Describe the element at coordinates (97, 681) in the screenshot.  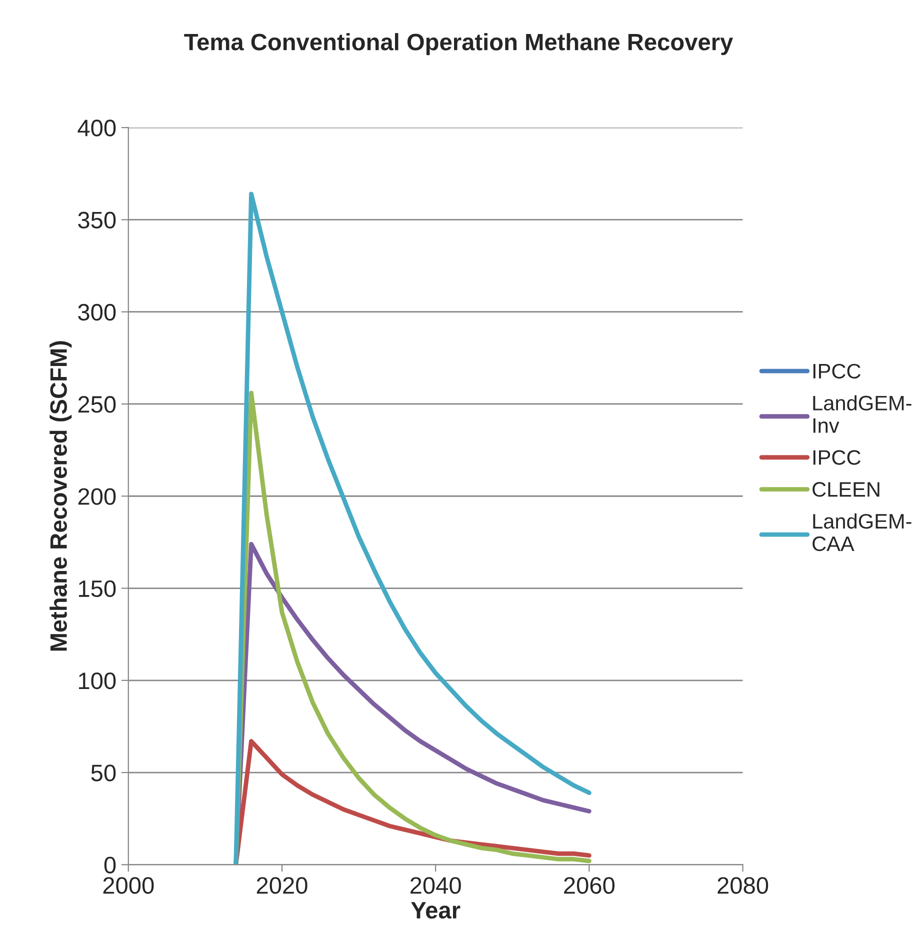
I see `y-tick-label: 100` at that location.